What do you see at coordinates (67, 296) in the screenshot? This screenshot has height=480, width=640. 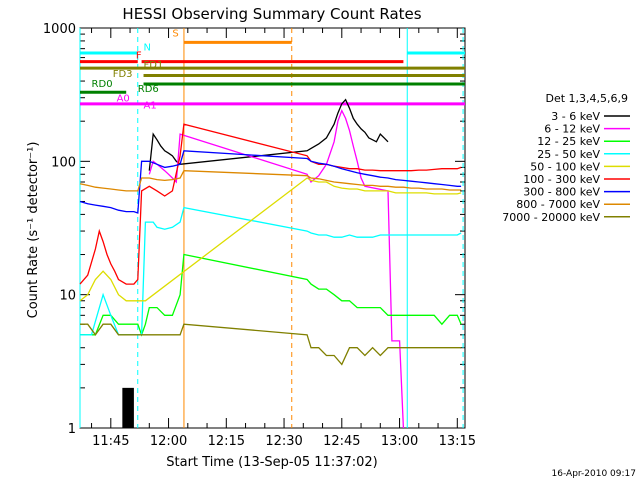 I see `y-tick-label: 10` at bounding box center [67, 296].